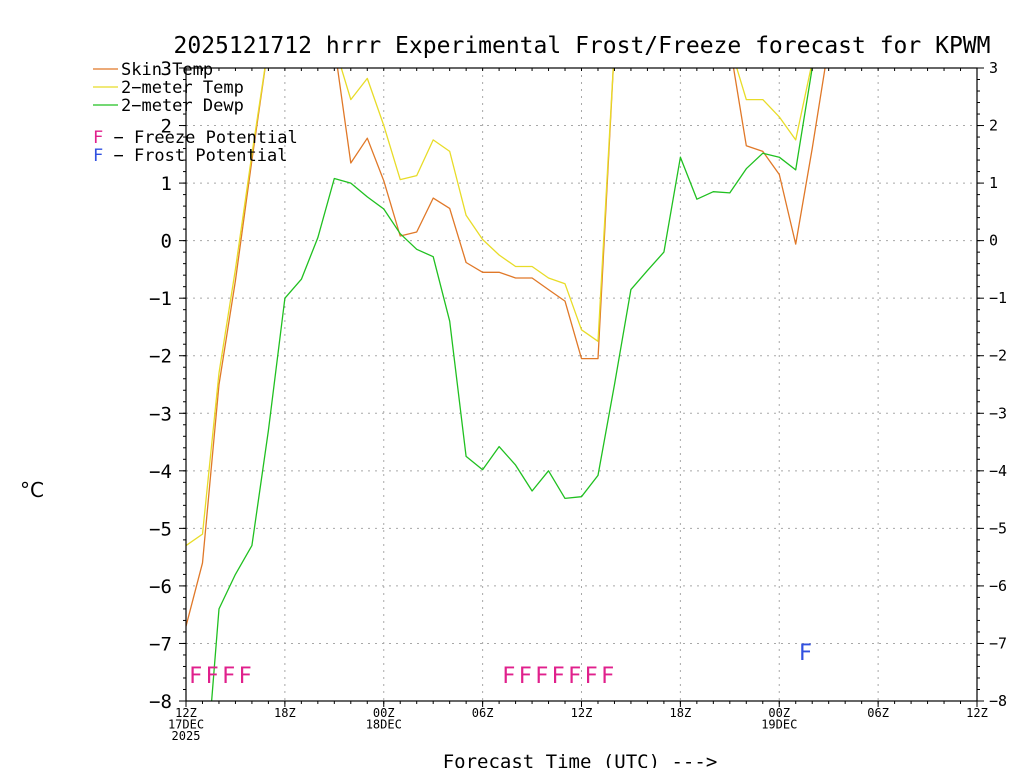 The width and height of the screenshot is (1024, 768). Describe the element at coordinates (998, 643) in the screenshot. I see `y-tick-label-right: −7` at that location.